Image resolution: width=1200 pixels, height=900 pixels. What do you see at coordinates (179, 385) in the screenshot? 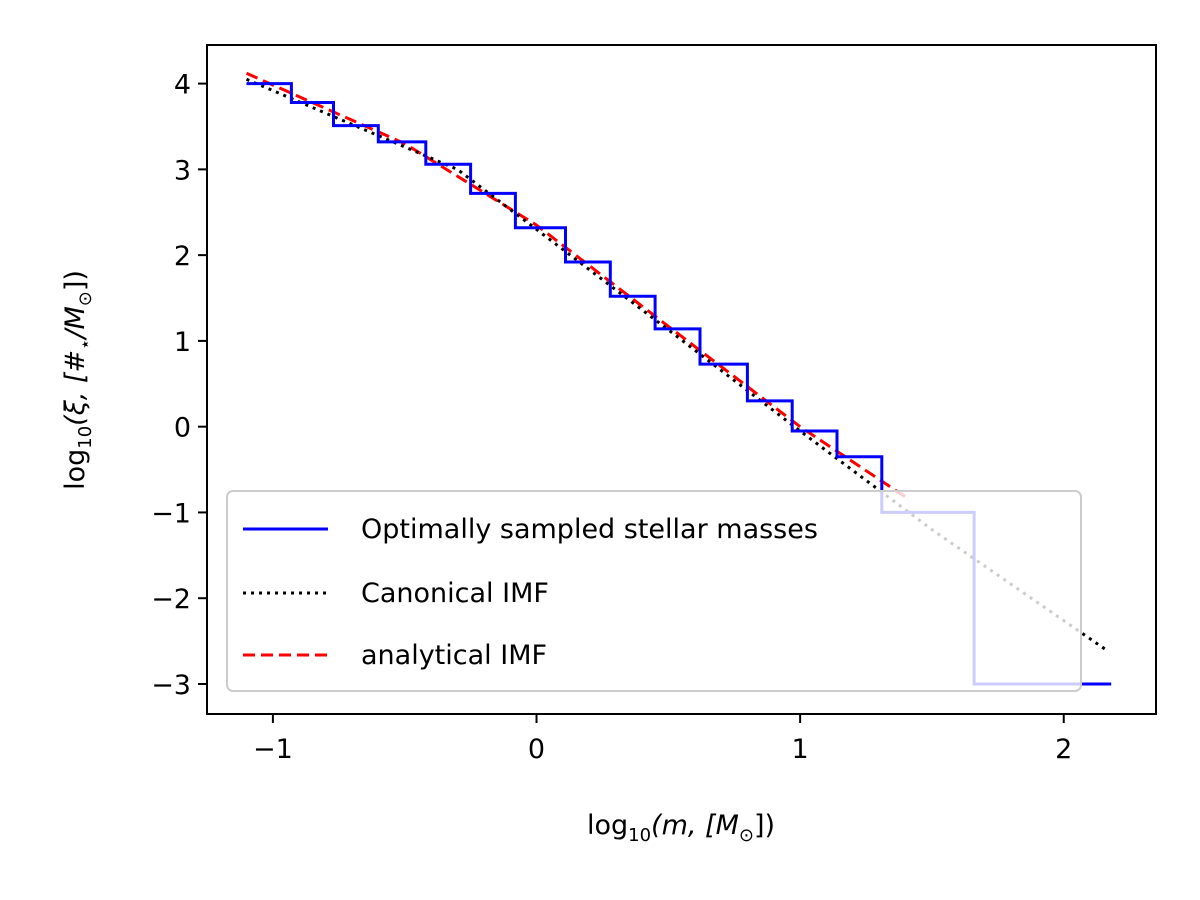
I see `y-axis: −3 −2 −1 0 1 2 3 4` at bounding box center [179, 385].